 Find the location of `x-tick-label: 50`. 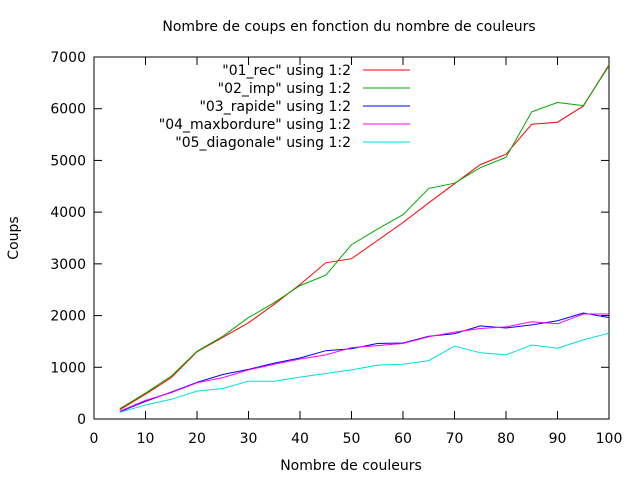

x-tick-label: 50 is located at coordinates (352, 439).